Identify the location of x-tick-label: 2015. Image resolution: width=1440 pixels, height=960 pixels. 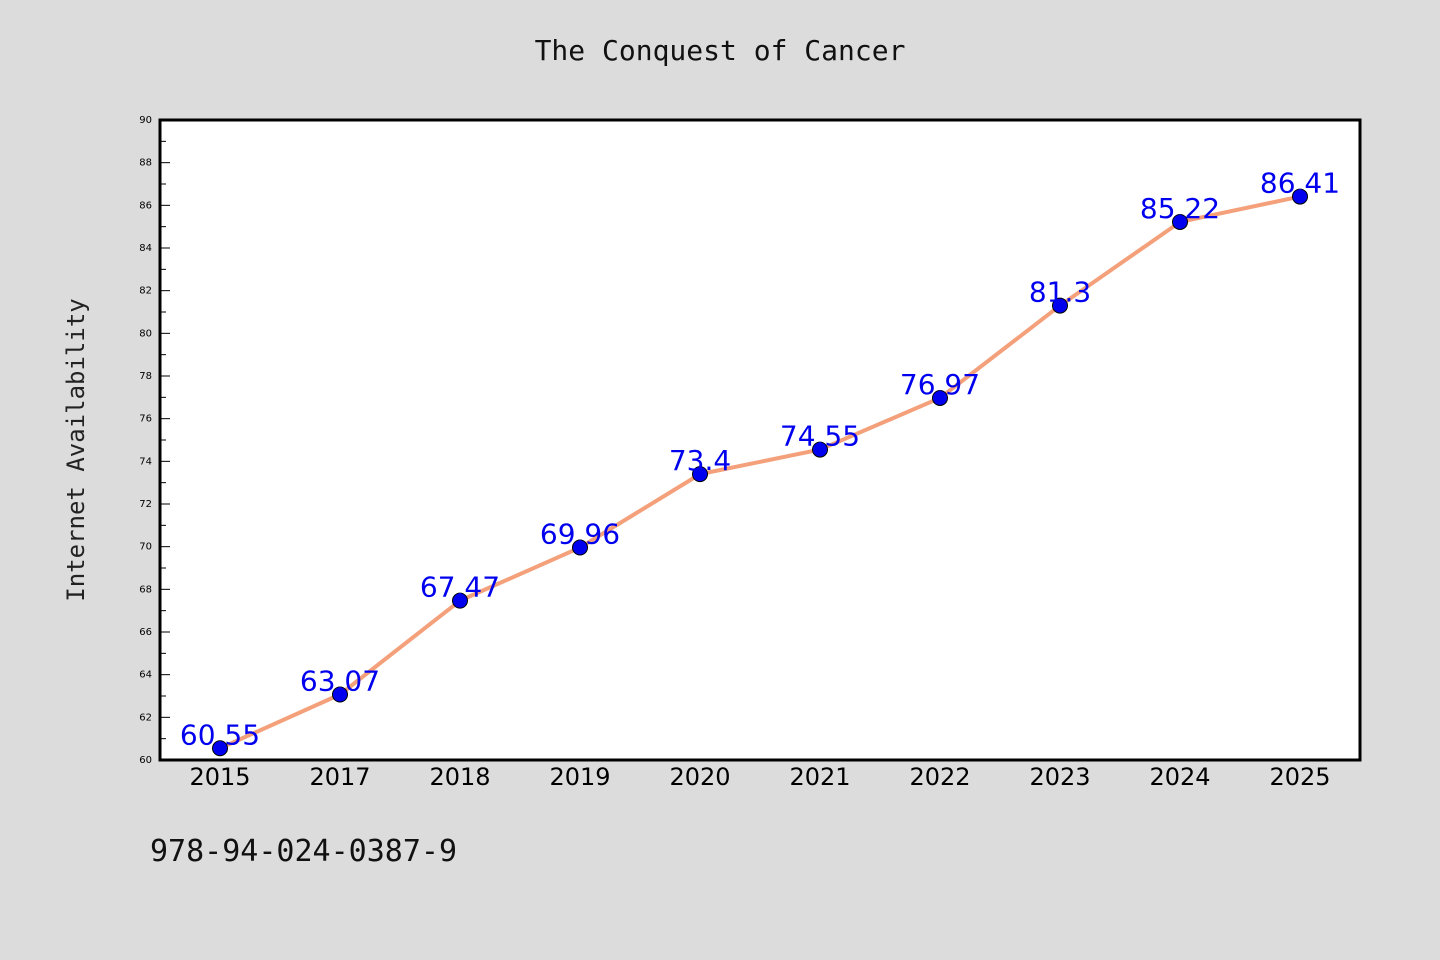
(219, 777).